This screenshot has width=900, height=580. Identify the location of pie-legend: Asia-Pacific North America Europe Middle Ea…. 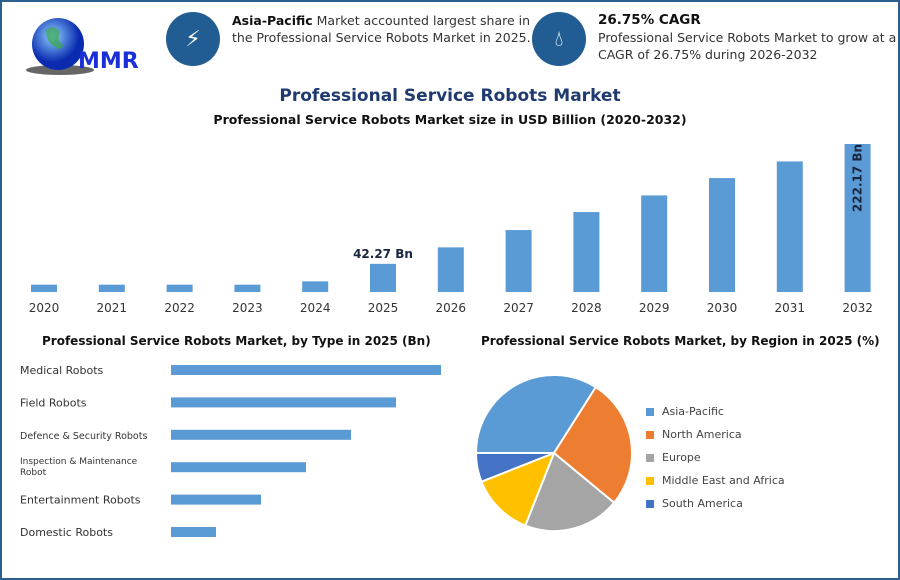
(715, 457).